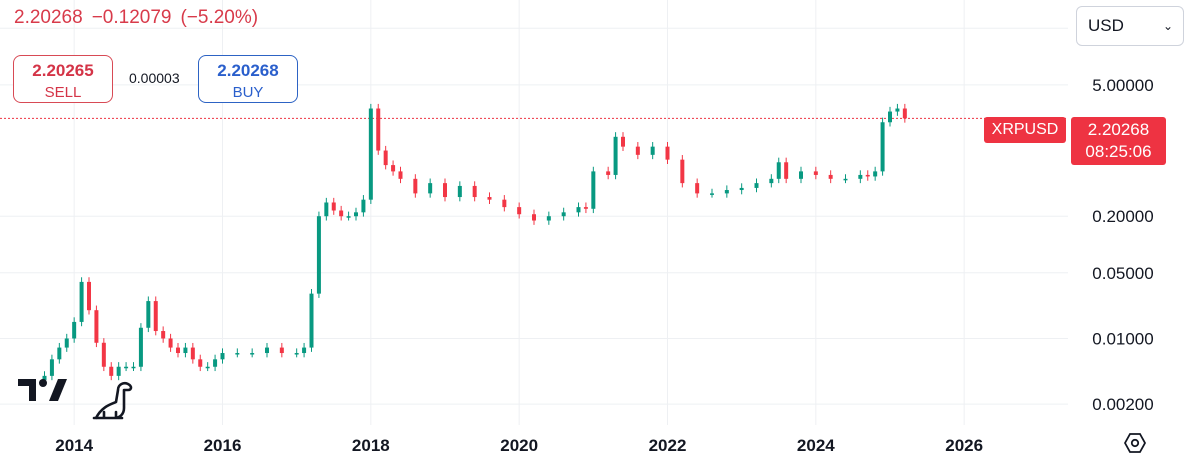  What do you see at coordinates (668, 445) in the screenshot?
I see `x-tick-label: 2022` at bounding box center [668, 445].